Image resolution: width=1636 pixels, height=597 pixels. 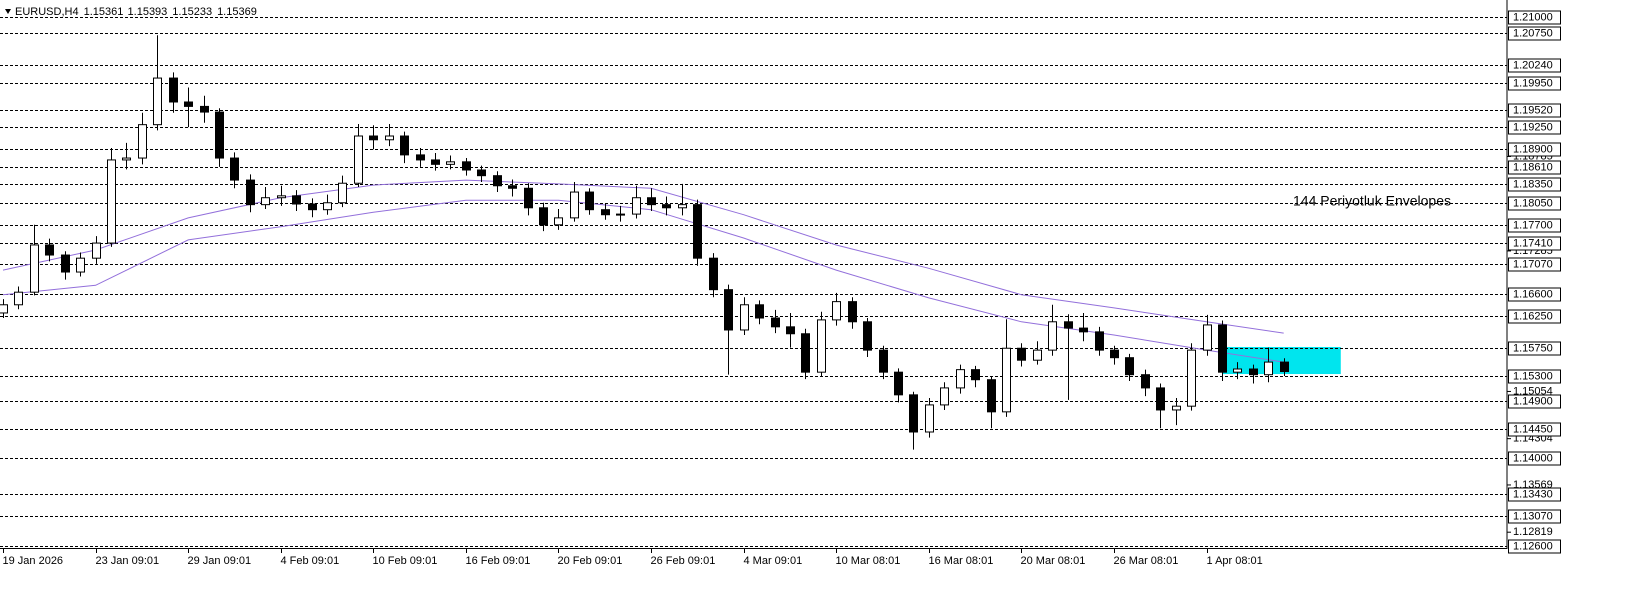 I want to click on x-tick-label: 4 Feb 09:01, so click(x=310, y=561).